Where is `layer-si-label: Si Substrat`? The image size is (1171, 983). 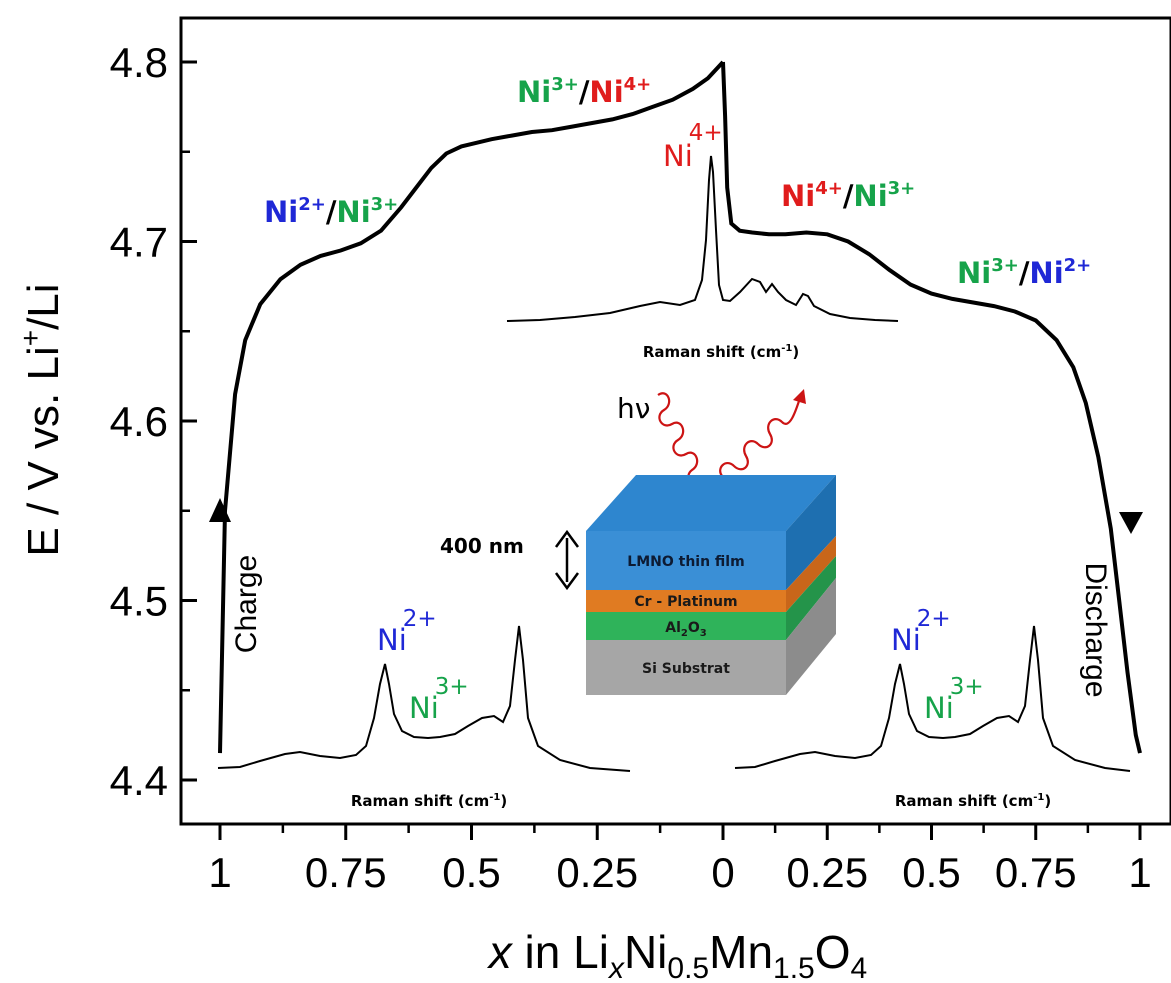
layer-si-label: Si Substrat is located at coordinates (686, 669).